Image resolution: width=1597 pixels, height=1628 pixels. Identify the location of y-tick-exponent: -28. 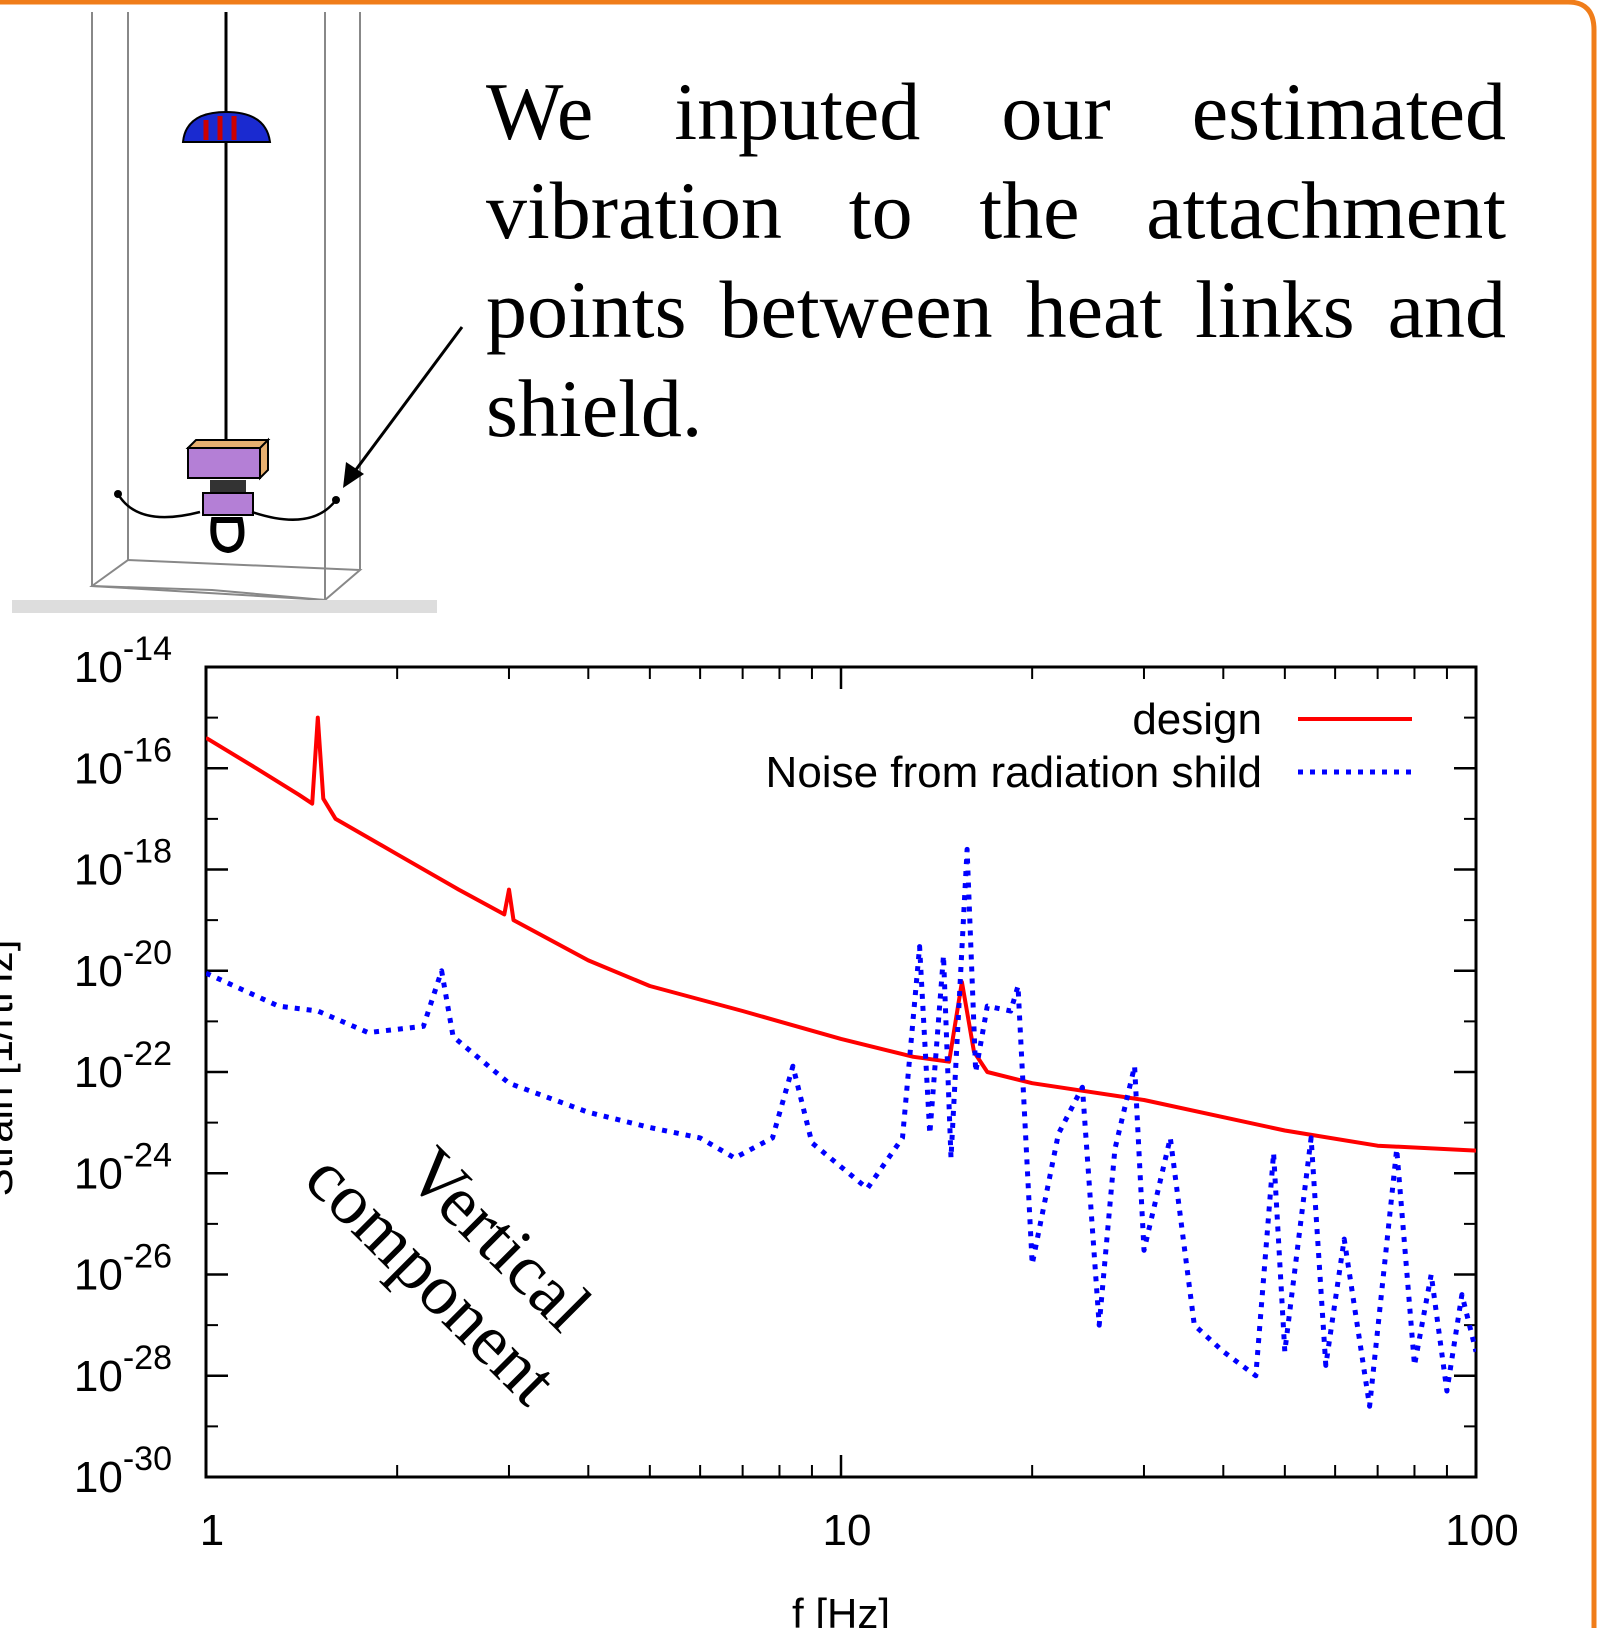
(147, 1358).